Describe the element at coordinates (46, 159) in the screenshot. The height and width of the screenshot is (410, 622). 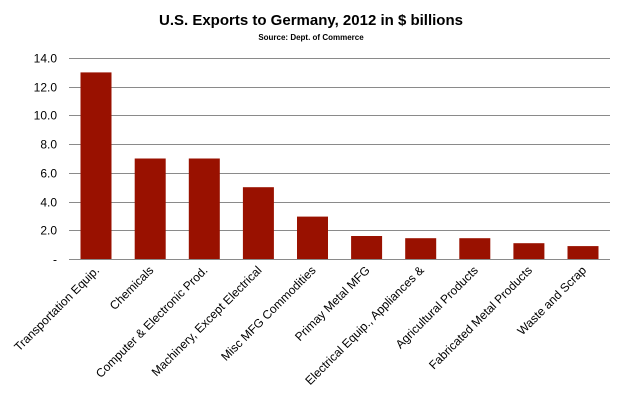
I see `y-axis-tick-labels: - 2.0 4.0 6.0 8.0 10.0 12.0 14.0` at that location.